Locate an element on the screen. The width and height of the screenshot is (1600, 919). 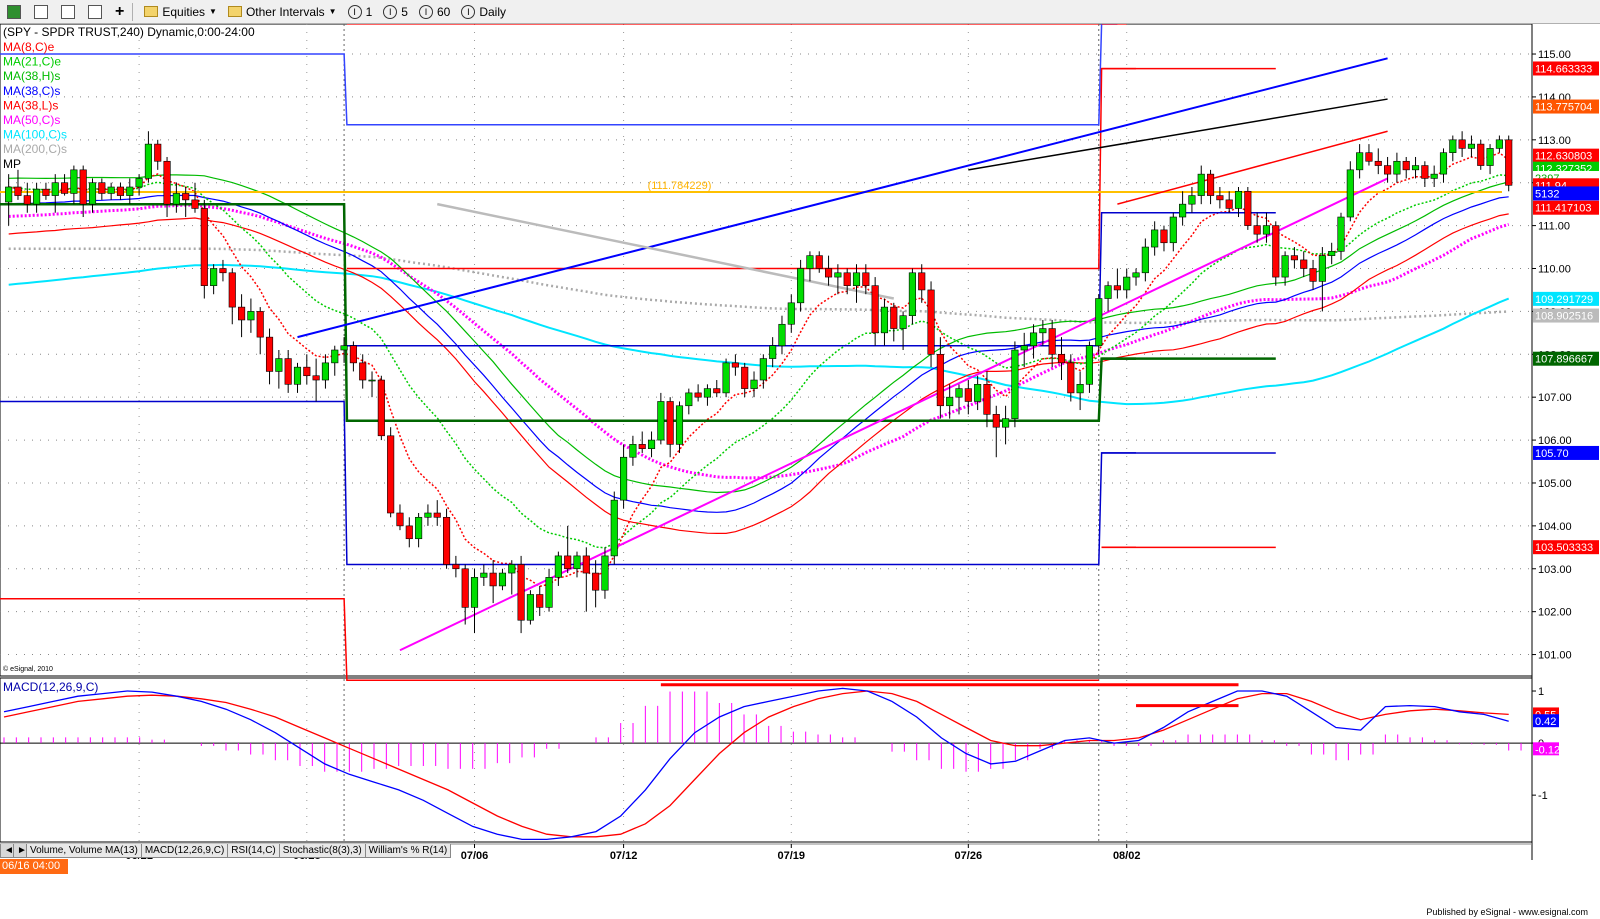
price-tick-label: 104.00 is located at coordinates (1555, 527).